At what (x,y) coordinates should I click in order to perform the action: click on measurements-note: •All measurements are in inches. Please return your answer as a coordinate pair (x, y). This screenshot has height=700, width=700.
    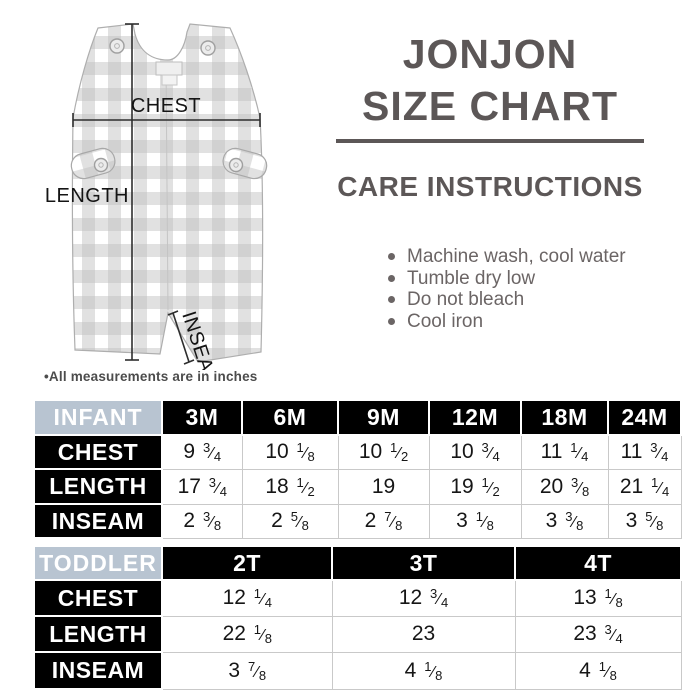
    Looking at the image, I should click on (151, 376).